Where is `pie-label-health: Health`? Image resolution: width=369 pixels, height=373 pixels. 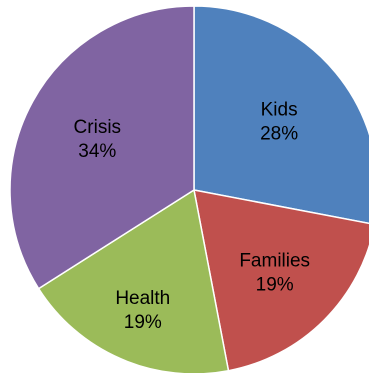 pie-label-health: Health is located at coordinates (142, 298).